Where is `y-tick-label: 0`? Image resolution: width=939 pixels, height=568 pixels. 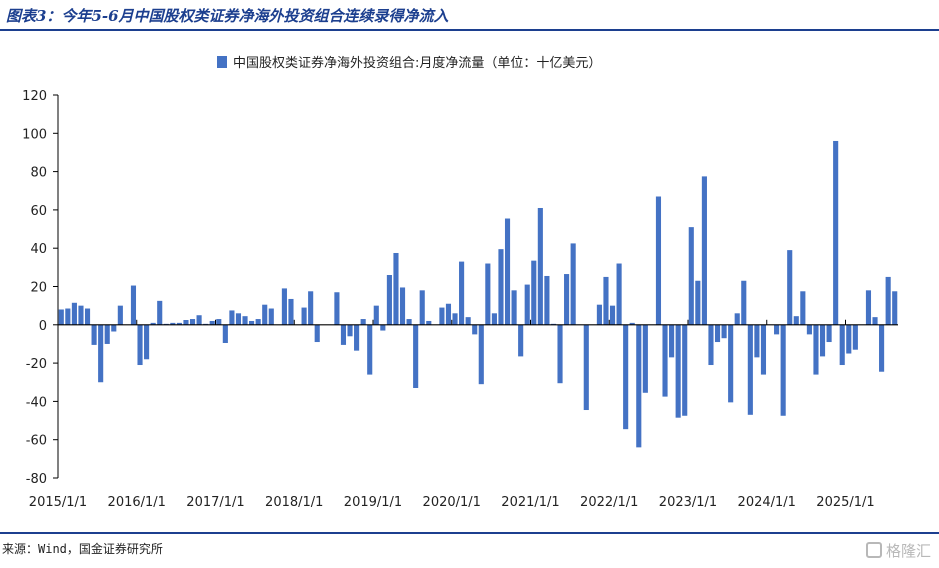 y-tick-label: 0 is located at coordinates (43, 326).